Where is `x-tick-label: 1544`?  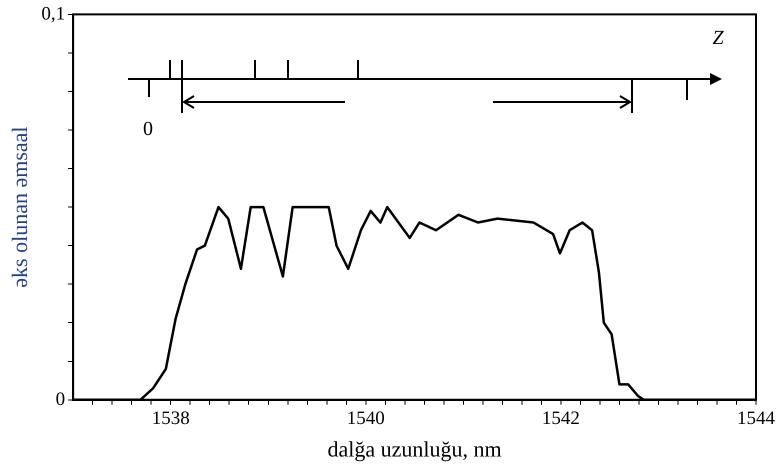 x-tick-label: 1544 is located at coordinates (756, 419).